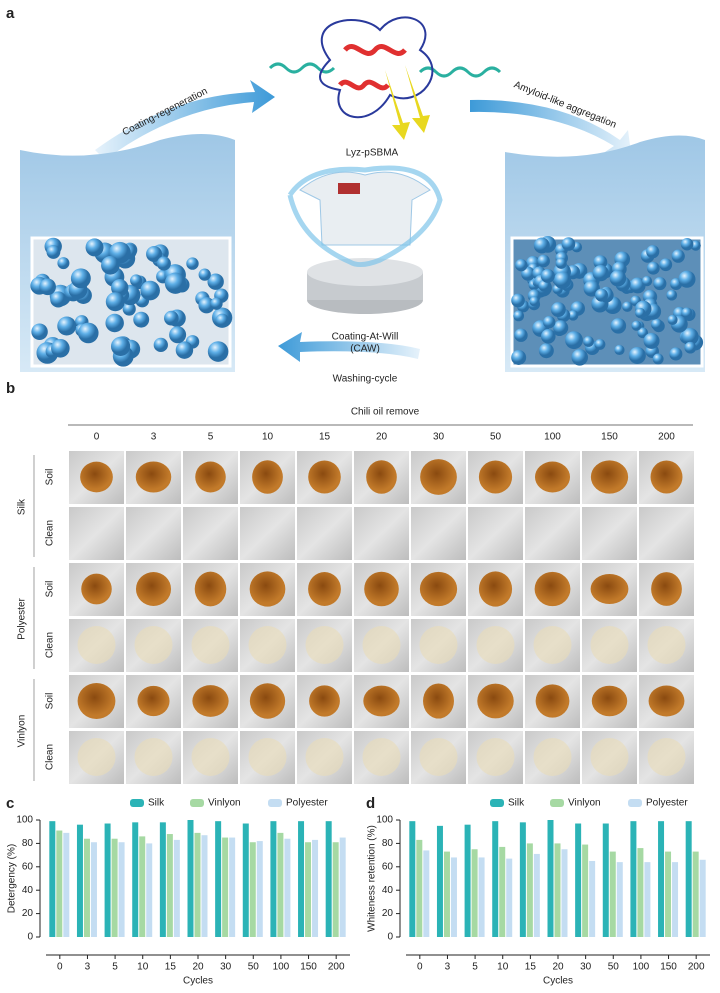 Image resolution: width=720 pixels, height=993 pixels. Describe the element at coordinates (635, 803) in the screenshot. I see `legend-swatch` at that location.